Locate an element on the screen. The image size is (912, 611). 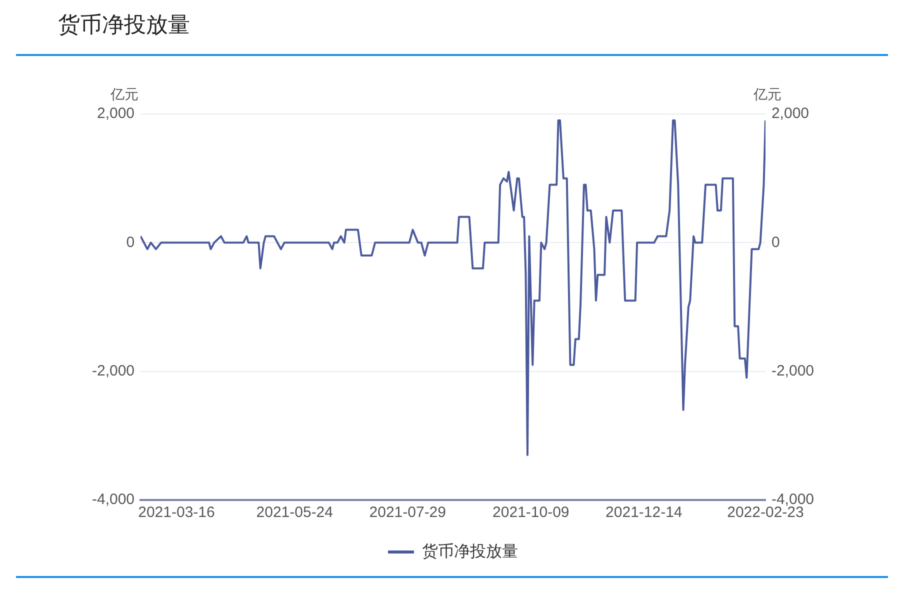
y-tick-label: -2,000 is located at coordinates (113, 371).